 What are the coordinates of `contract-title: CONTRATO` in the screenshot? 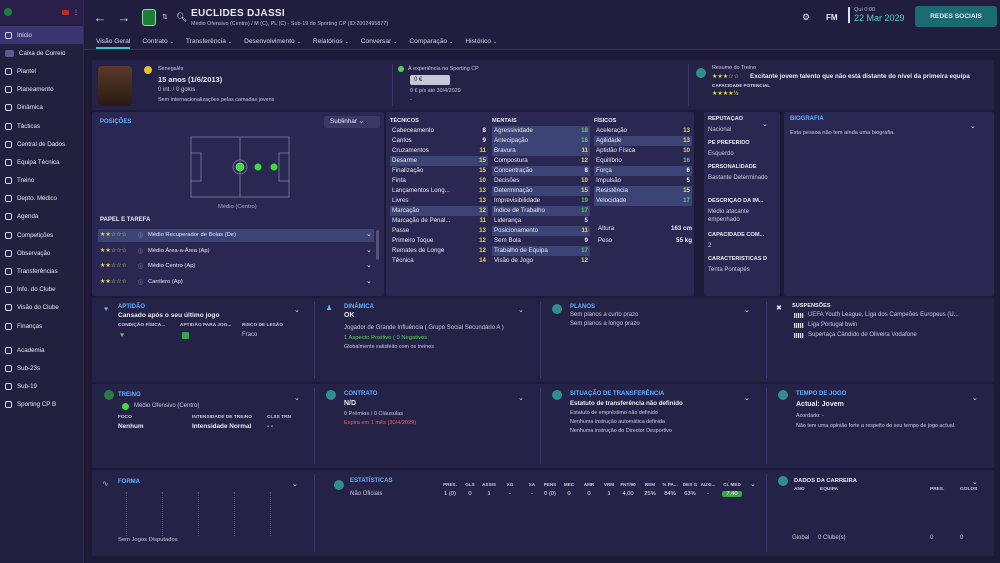 It's located at (361, 394).